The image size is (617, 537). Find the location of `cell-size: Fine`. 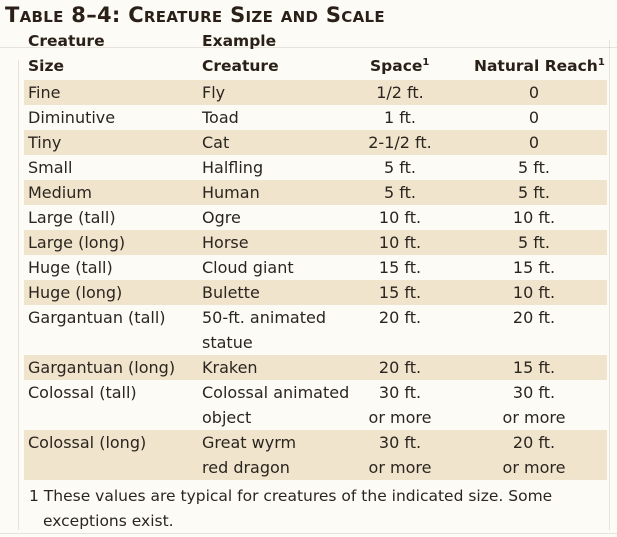

cell-size: Fine is located at coordinates (44, 92).